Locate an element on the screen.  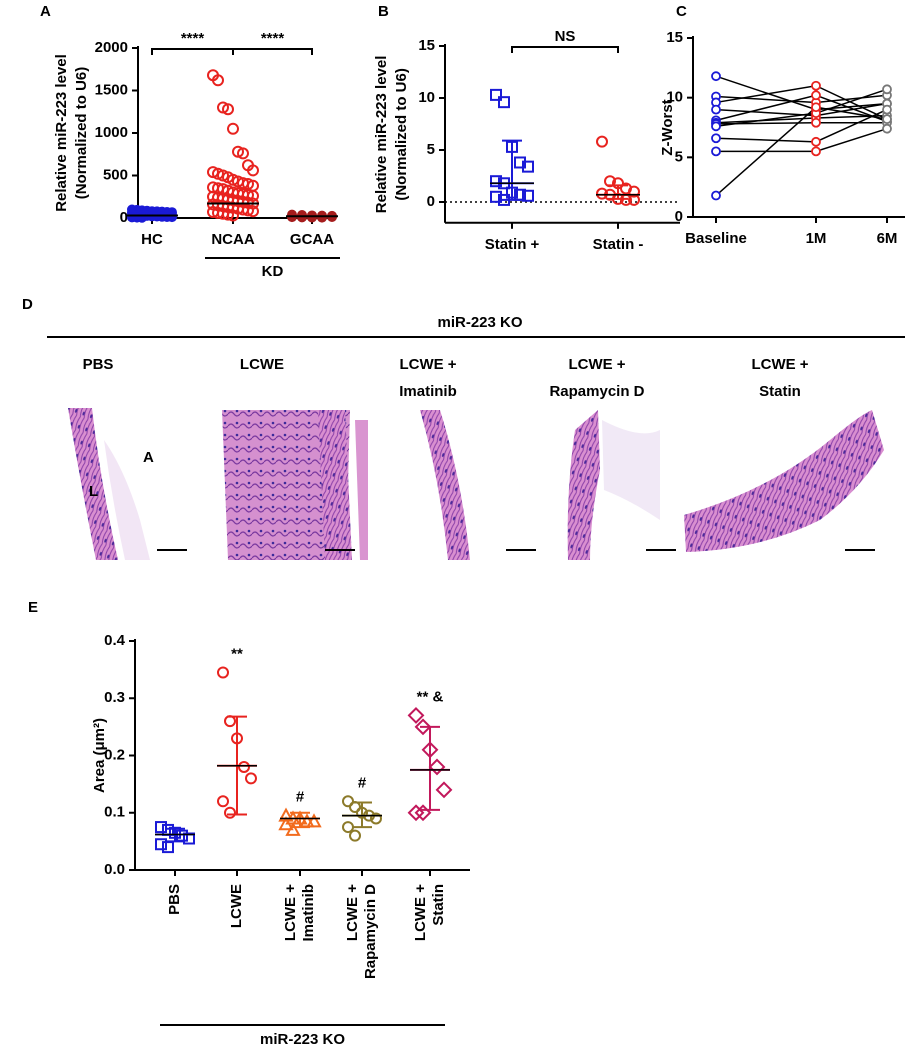
x-tick-label: HC is located at coordinates (152, 239).